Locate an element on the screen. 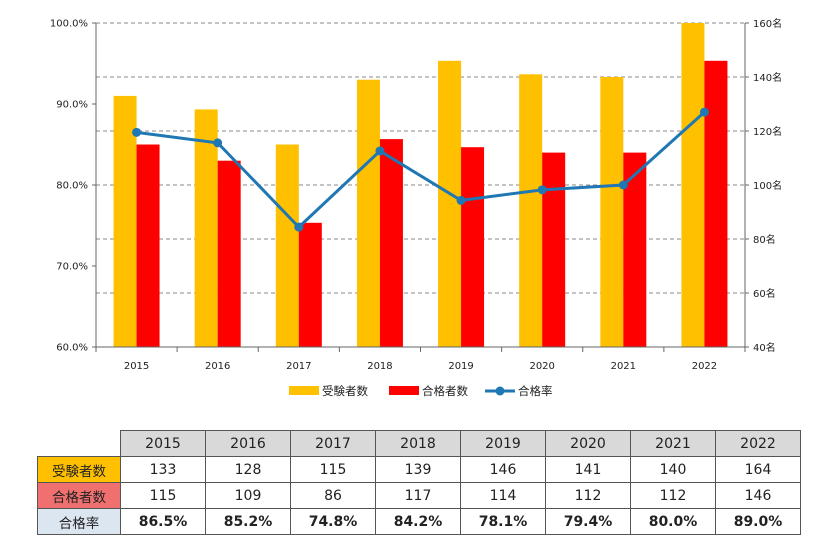 The height and width of the screenshot is (540, 839). table-cell: 141 is located at coordinates (588, 469).